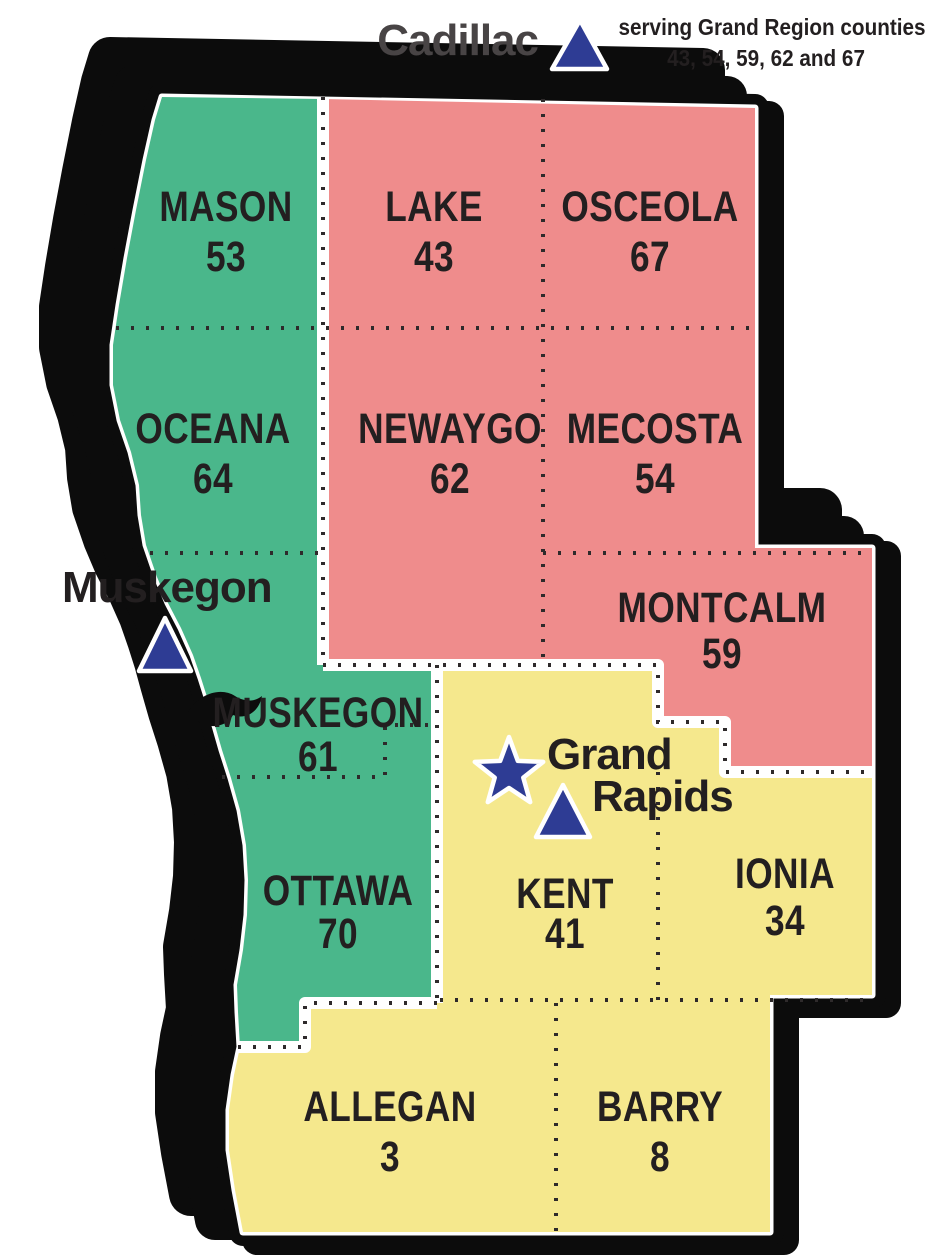 This screenshot has width=929, height=1256. I want to click on region-note-line2: 43, 54, 59, 62 and 67, so click(766, 58).